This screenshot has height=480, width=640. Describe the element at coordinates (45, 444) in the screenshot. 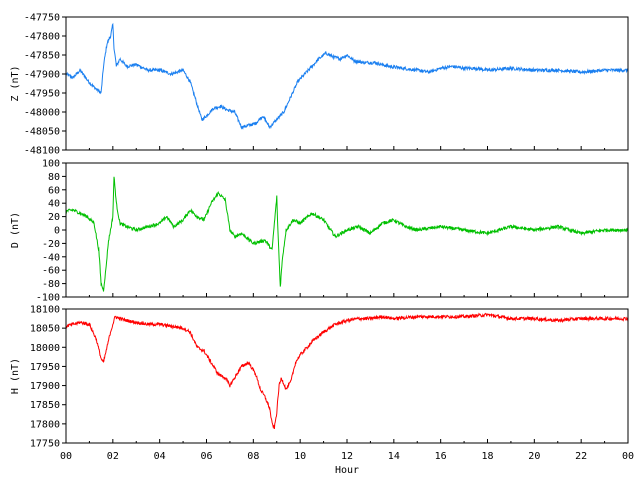

I see `h-ytick-label: 17750` at that location.